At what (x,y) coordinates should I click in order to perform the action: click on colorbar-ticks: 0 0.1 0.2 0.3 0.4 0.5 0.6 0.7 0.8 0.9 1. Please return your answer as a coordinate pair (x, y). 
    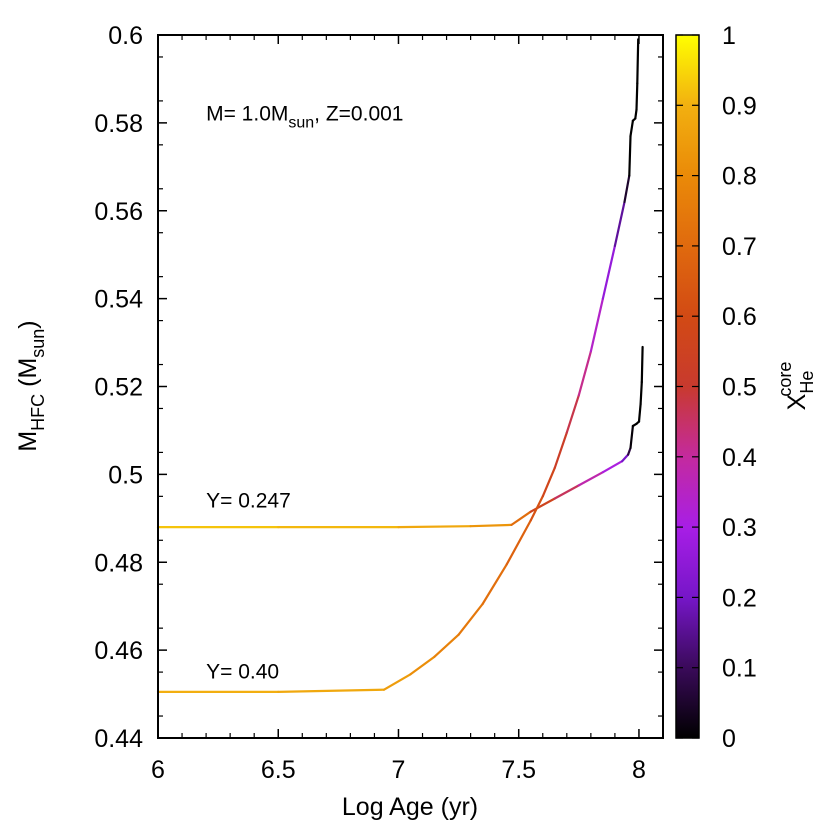
    Looking at the image, I should click on (716, 387).